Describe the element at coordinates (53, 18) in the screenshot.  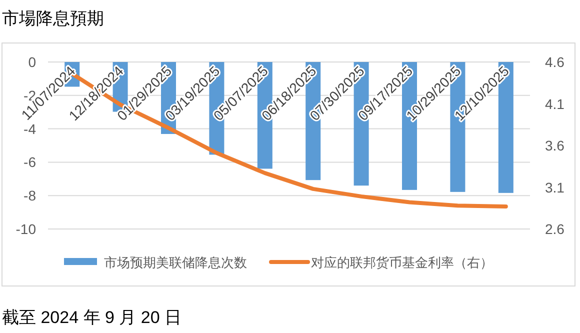
I see `chart-title: 市場降息預期` at that location.